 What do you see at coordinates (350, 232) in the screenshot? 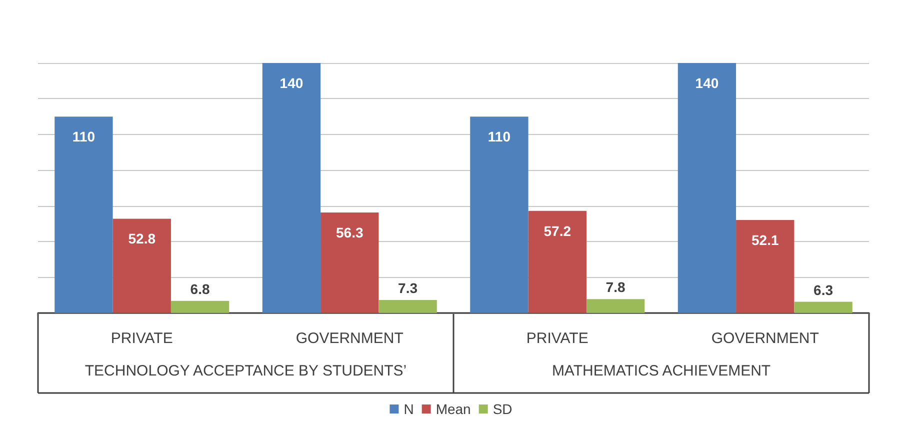
I see `data-label: 56.3` at bounding box center [350, 232].